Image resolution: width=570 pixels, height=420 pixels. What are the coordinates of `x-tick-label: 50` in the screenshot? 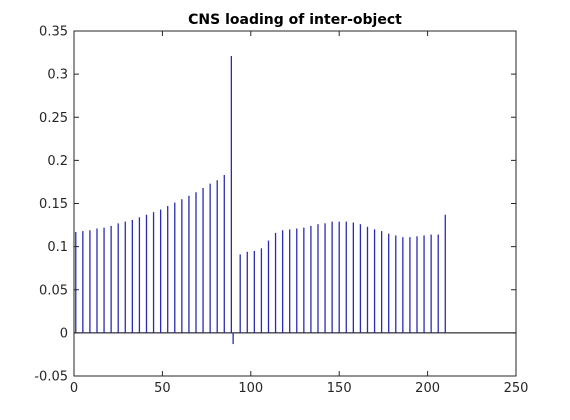 It's located at (162, 388).